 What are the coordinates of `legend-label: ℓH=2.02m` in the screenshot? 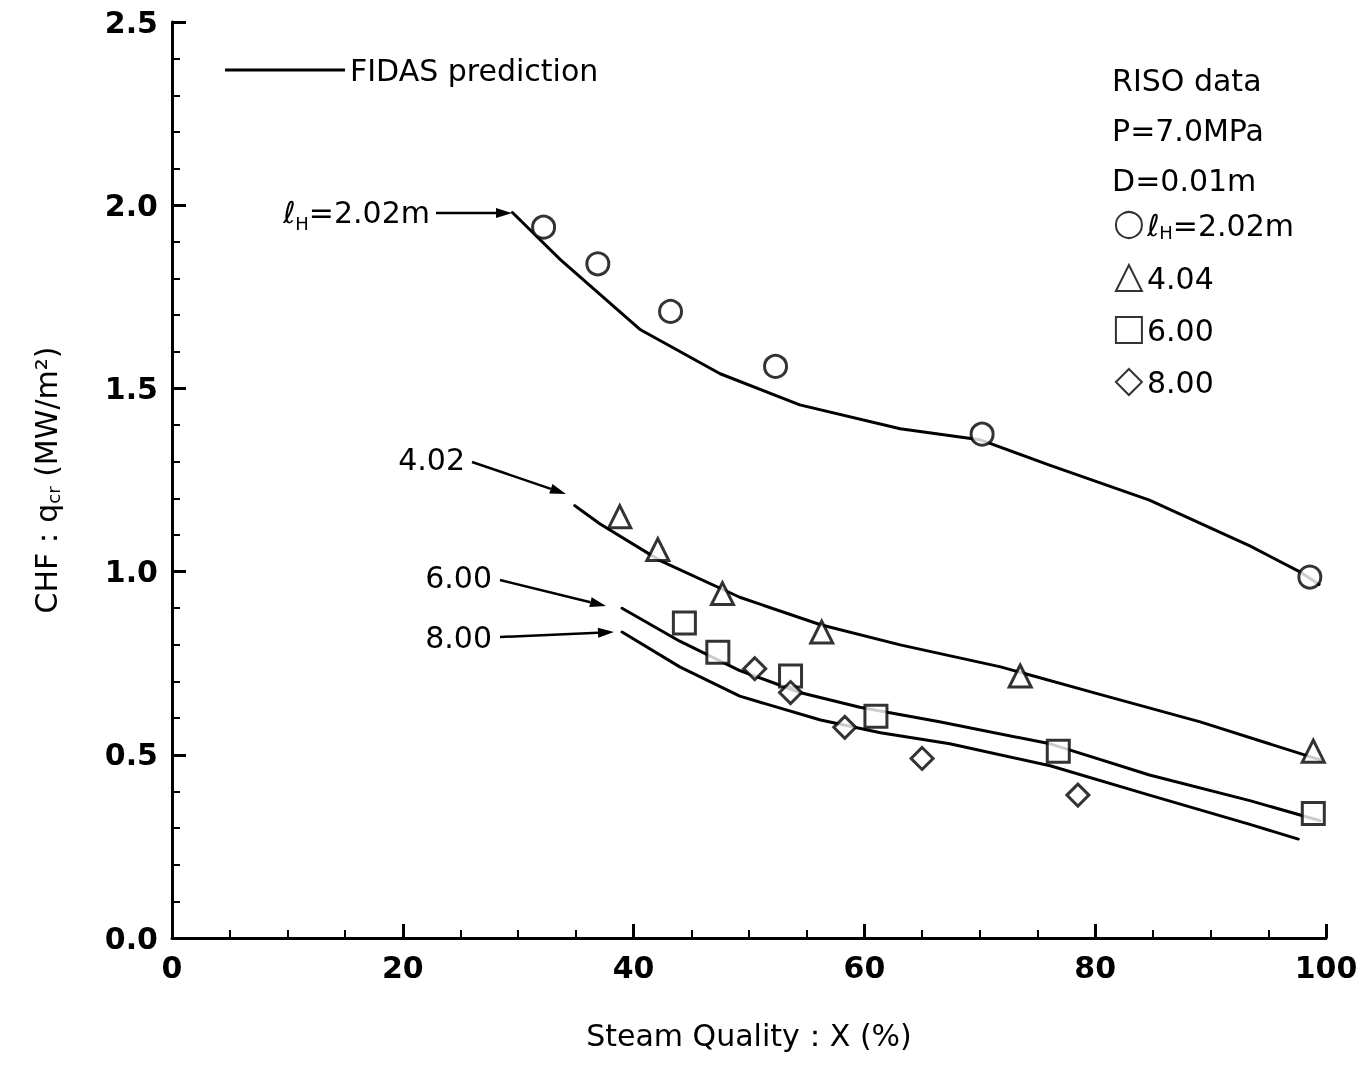 It's located at (1220, 225).